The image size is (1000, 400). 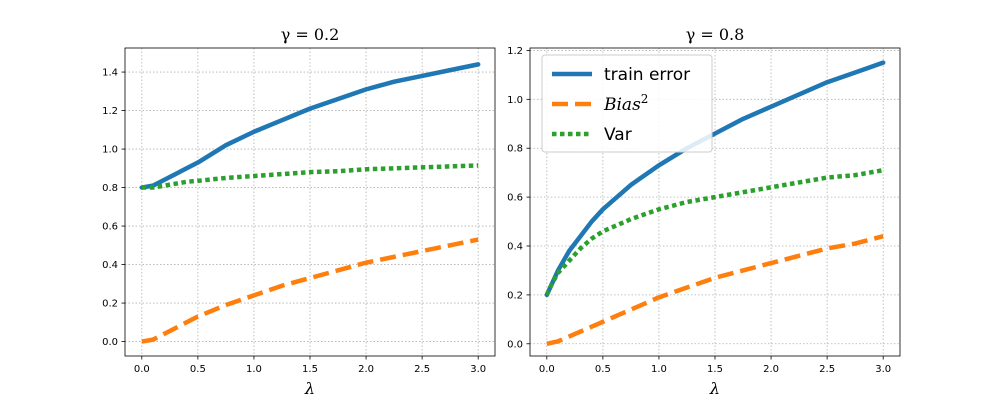 What do you see at coordinates (645, 99) in the screenshot?
I see `legend-superscript: 2` at bounding box center [645, 99].